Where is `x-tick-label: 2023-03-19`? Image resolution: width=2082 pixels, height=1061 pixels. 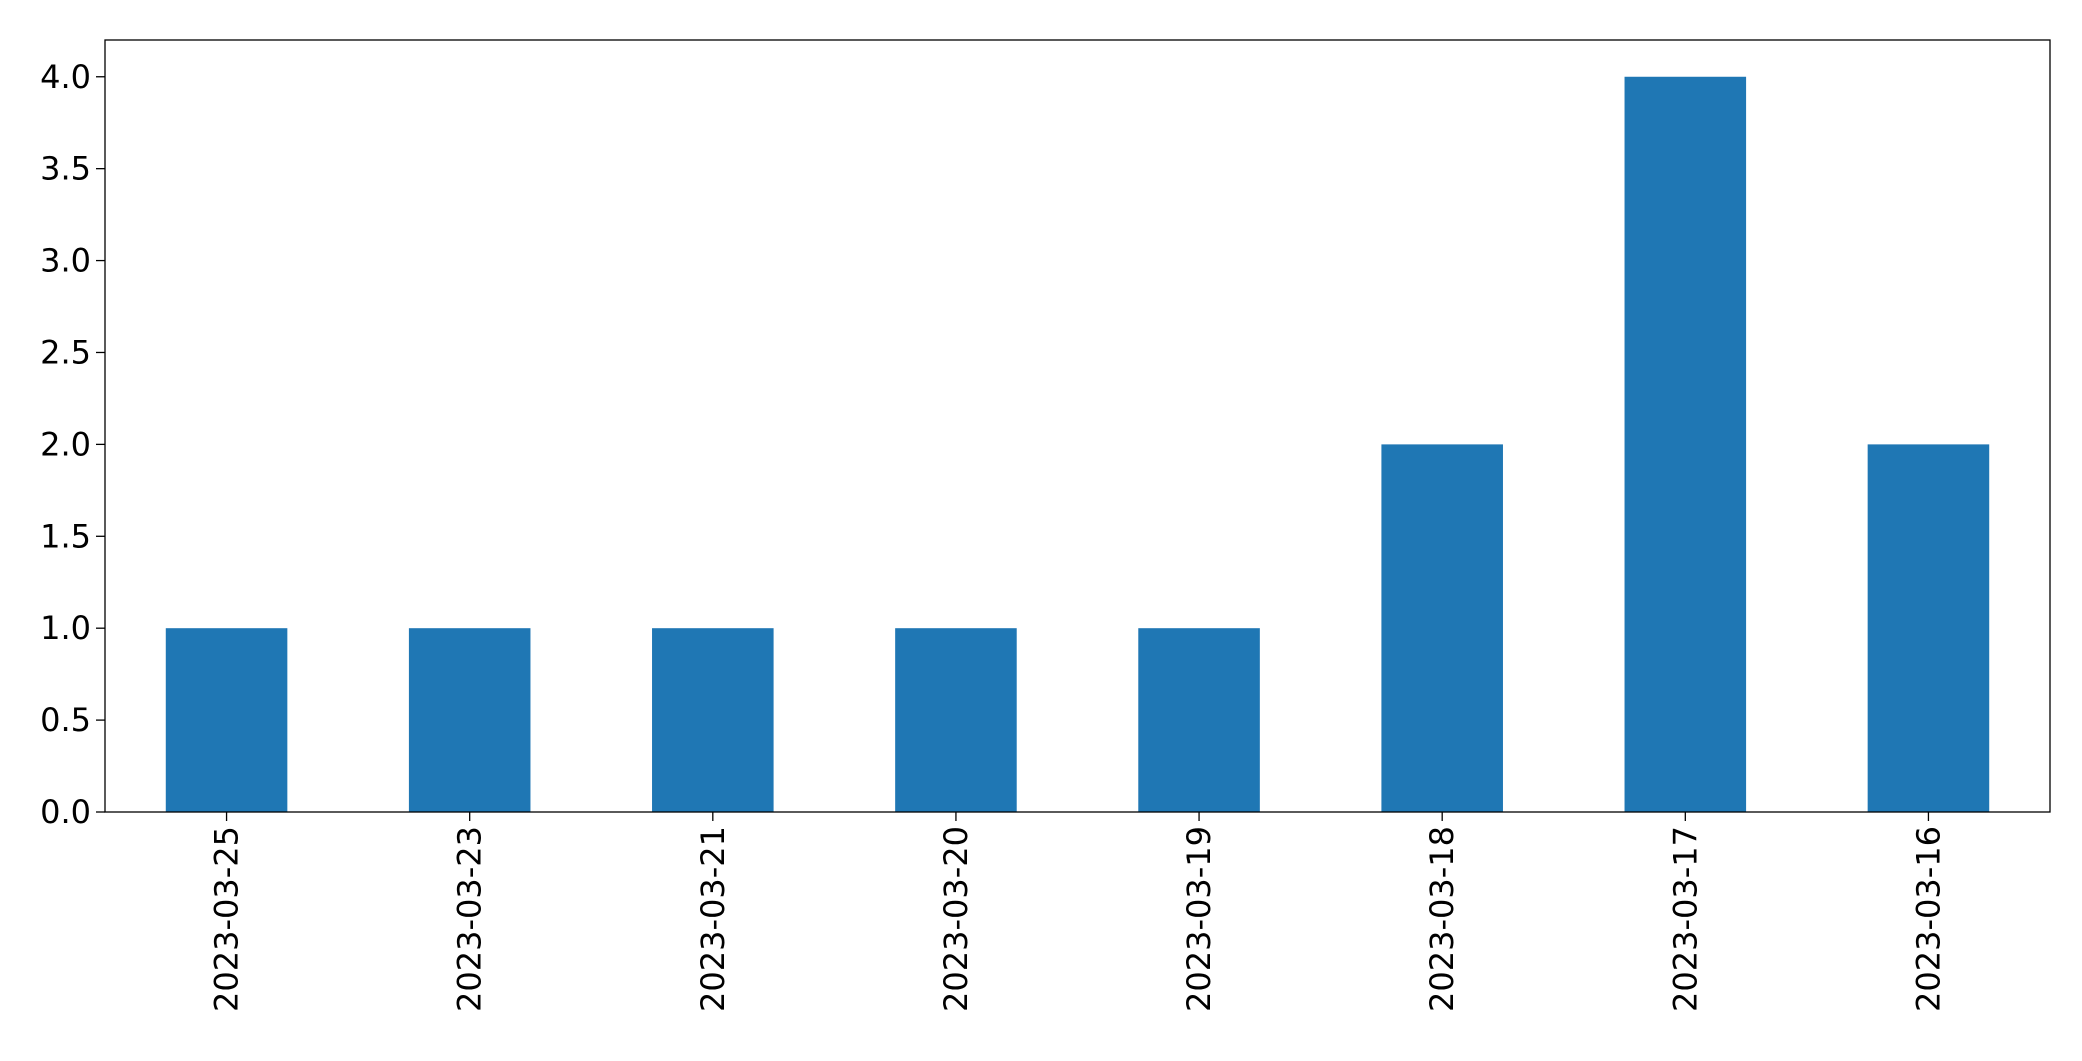 x-tick-label: 2023-03-19 is located at coordinates (1199, 919).